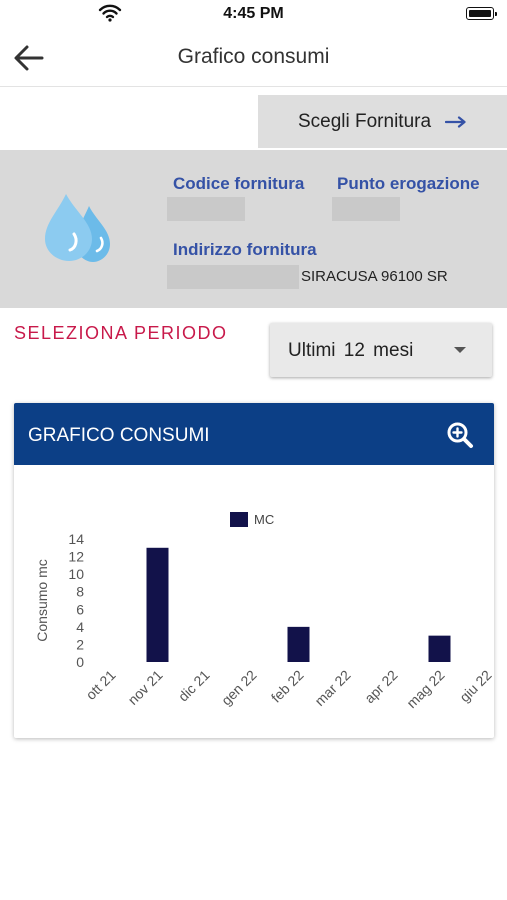  Describe the element at coordinates (239, 183) in the screenshot. I see `supply-code-label: Codice fornitura` at that location.